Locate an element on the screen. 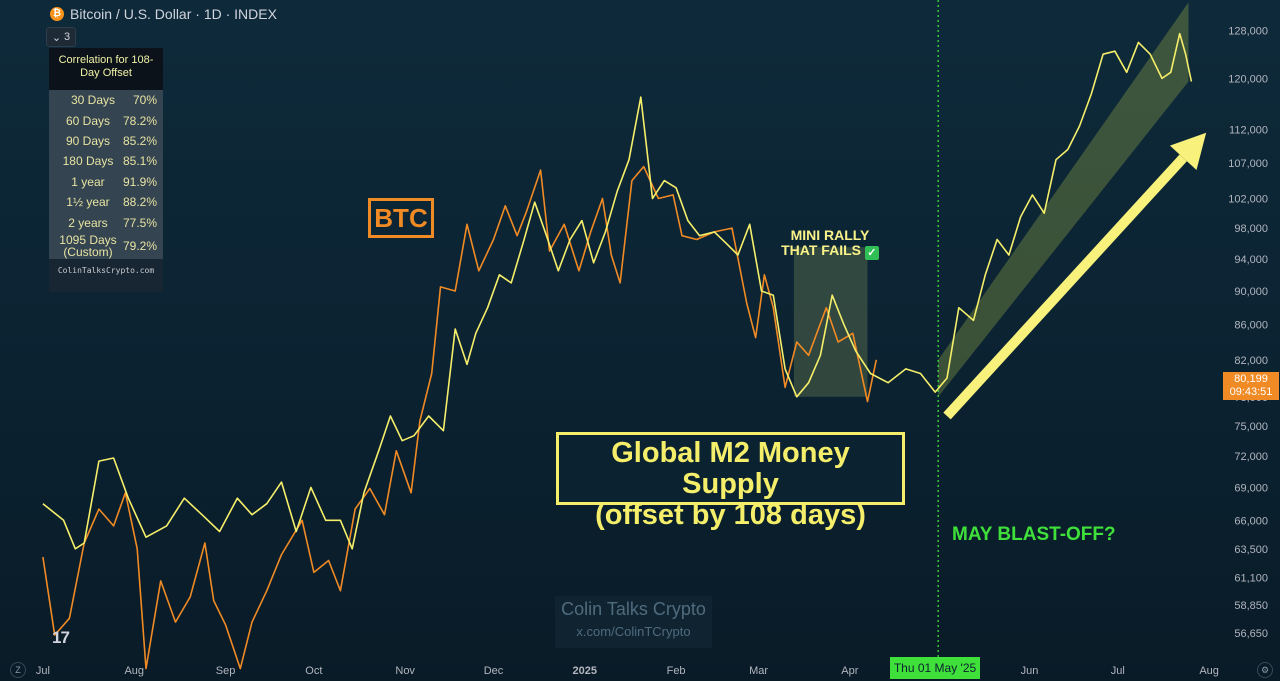  correlation-row: 1 year 91.9% is located at coordinates (106, 181).